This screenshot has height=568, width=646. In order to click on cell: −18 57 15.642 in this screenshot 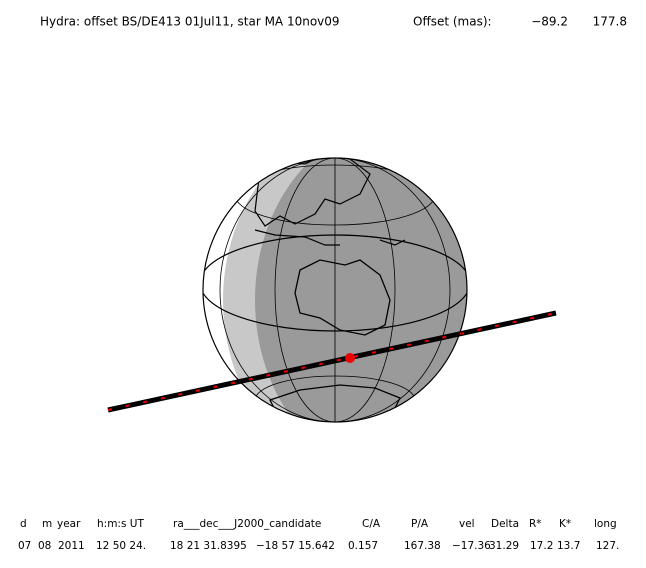, I will do `click(295, 546)`.